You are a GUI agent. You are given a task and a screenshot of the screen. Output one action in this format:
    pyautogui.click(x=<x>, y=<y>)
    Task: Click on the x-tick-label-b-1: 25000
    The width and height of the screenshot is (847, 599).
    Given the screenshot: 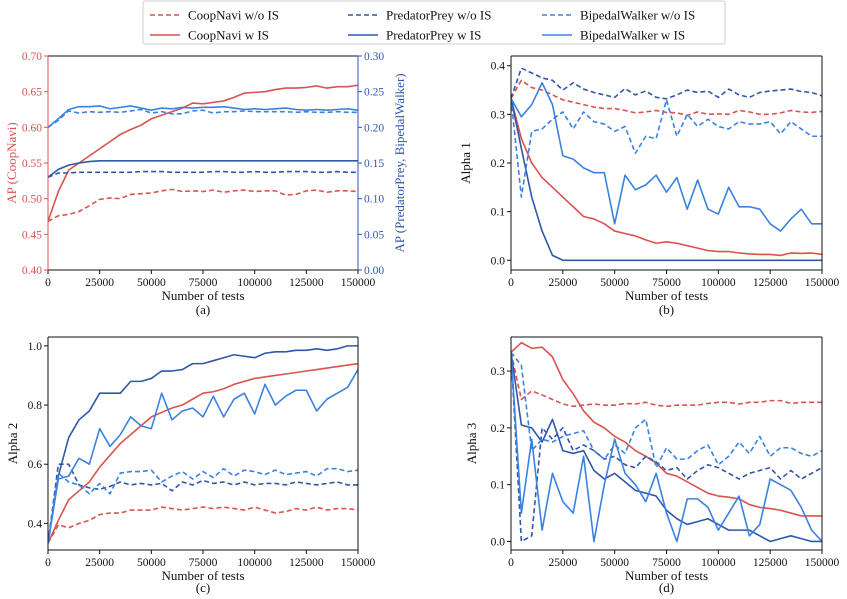 What is the action you would take?
    pyautogui.click(x=562, y=283)
    